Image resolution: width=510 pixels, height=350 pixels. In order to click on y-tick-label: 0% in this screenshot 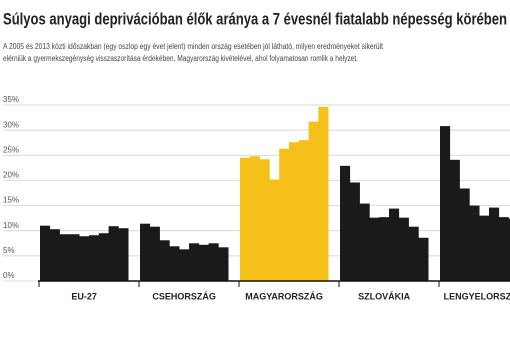, I will do `click(9, 275)`.